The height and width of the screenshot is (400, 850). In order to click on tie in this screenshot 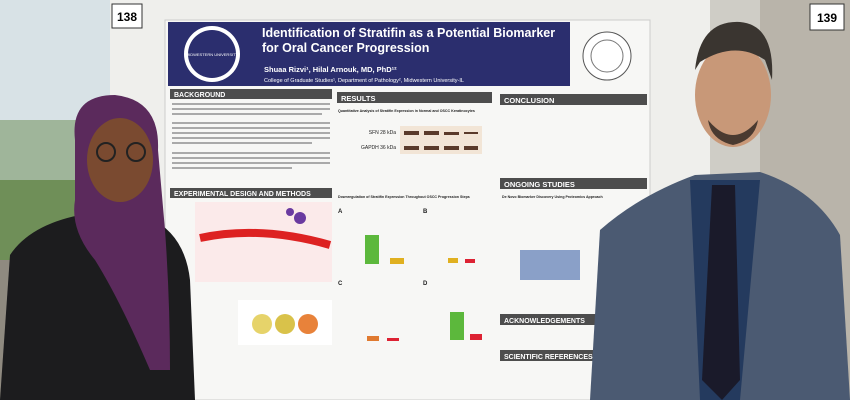, I will do `click(721, 292)`.